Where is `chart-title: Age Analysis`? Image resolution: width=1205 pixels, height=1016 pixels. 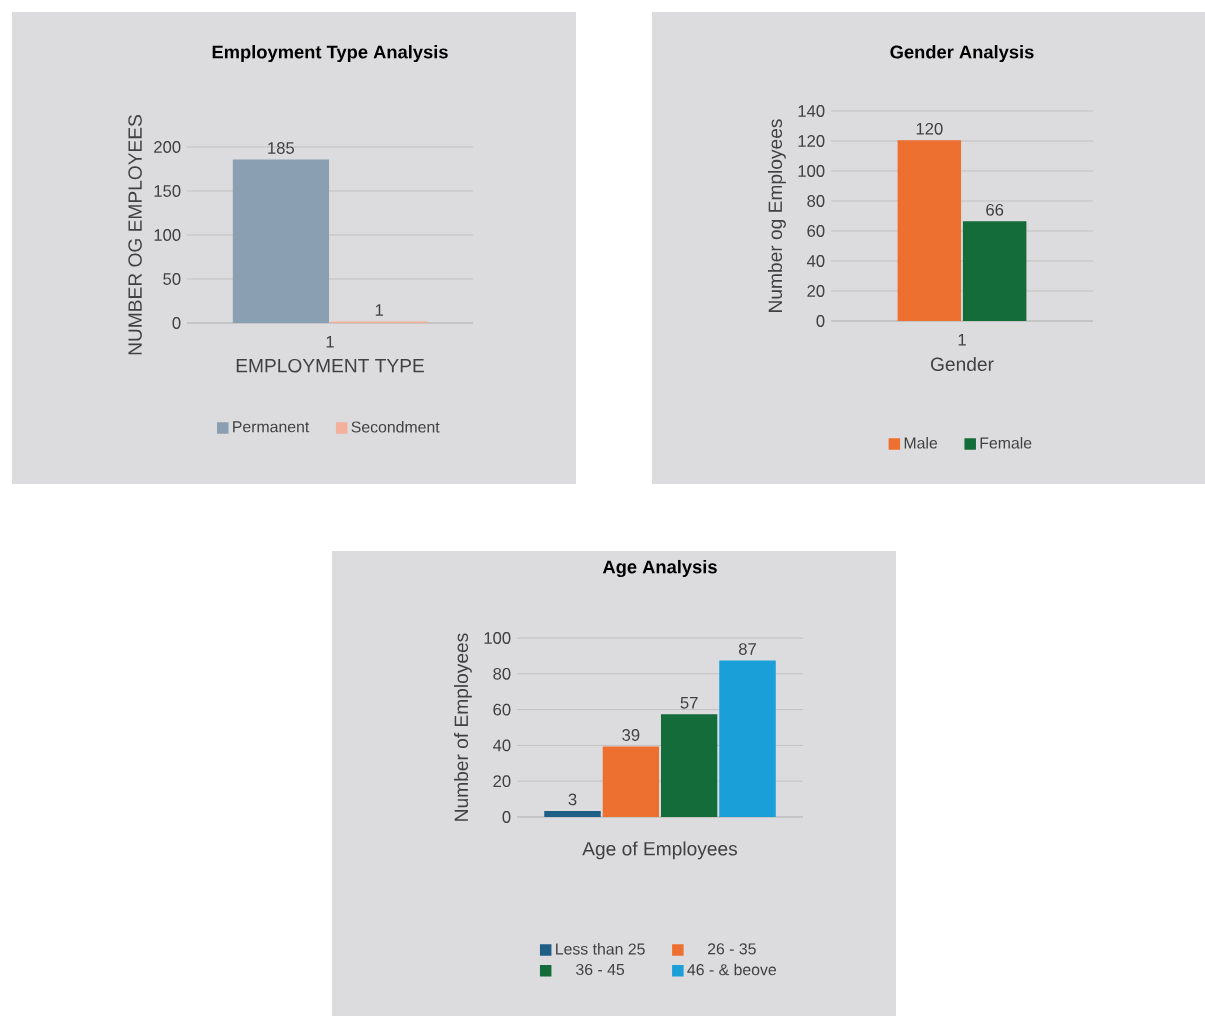
chart-title: Age Analysis is located at coordinates (659, 568).